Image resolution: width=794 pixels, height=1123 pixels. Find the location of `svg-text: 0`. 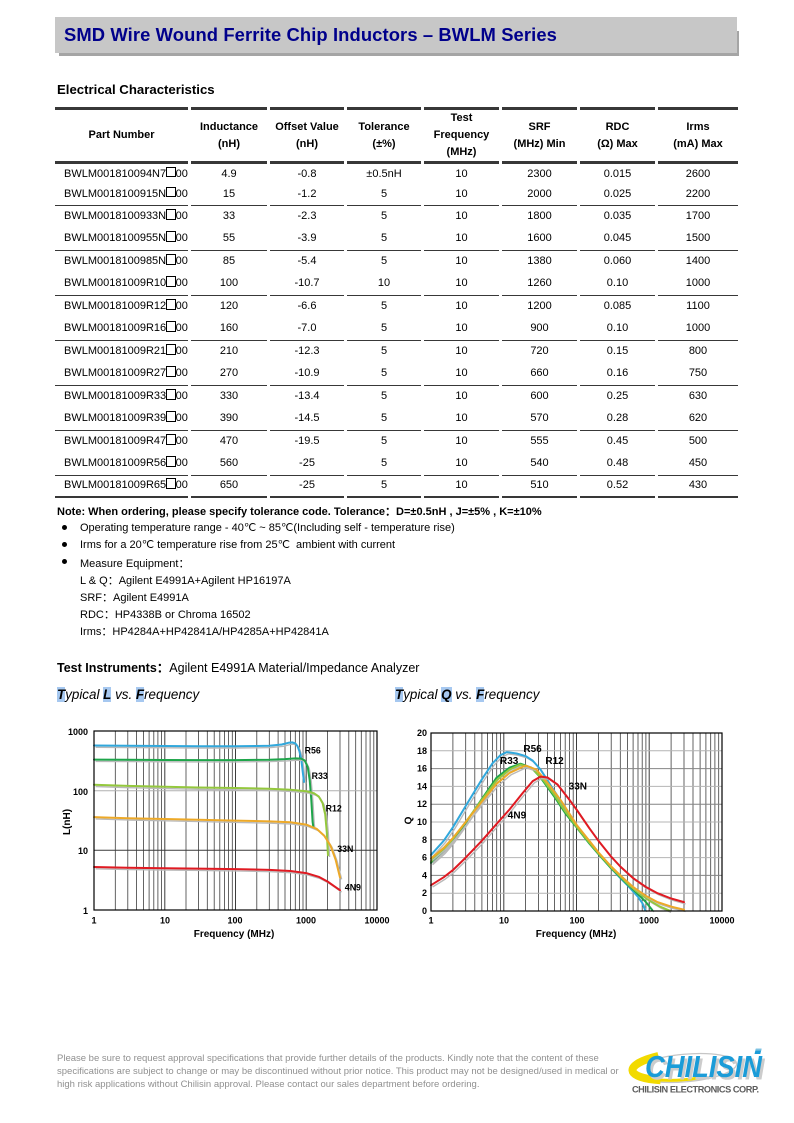

svg-text: 0 is located at coordinates (424, 911).